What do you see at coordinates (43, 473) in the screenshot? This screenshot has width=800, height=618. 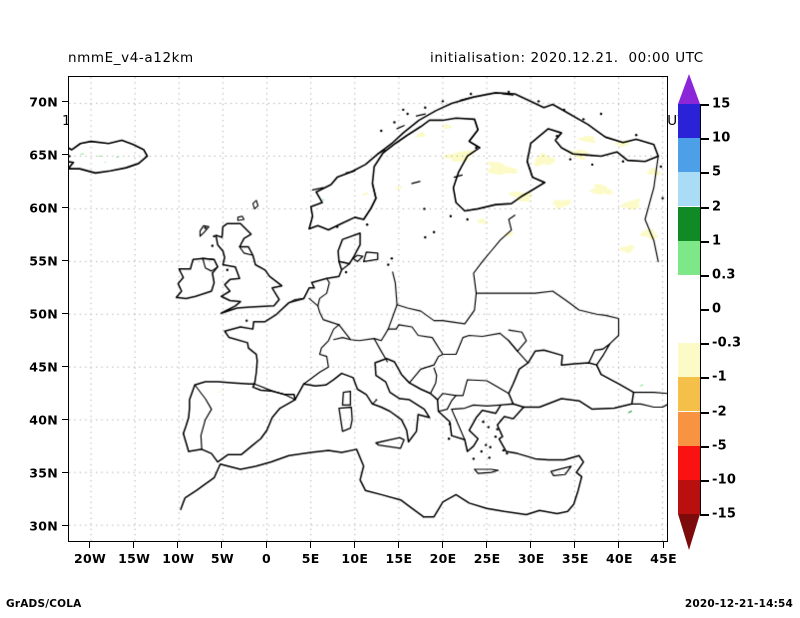 I see `lat-tick-label: 35N` at bounding box center [43, 473].